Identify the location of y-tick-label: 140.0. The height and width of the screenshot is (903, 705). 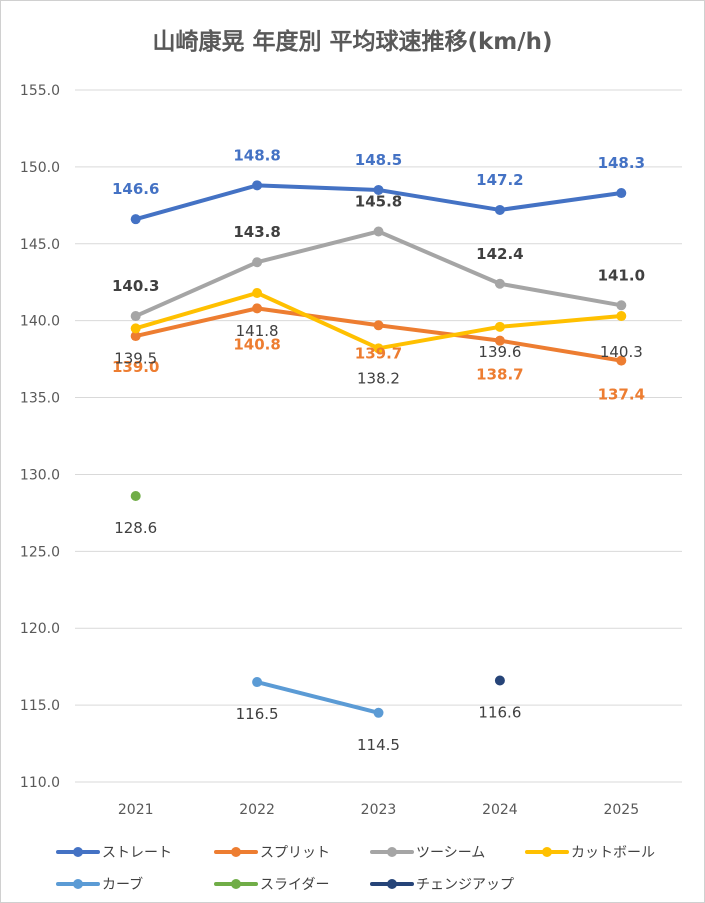
(40, 322).